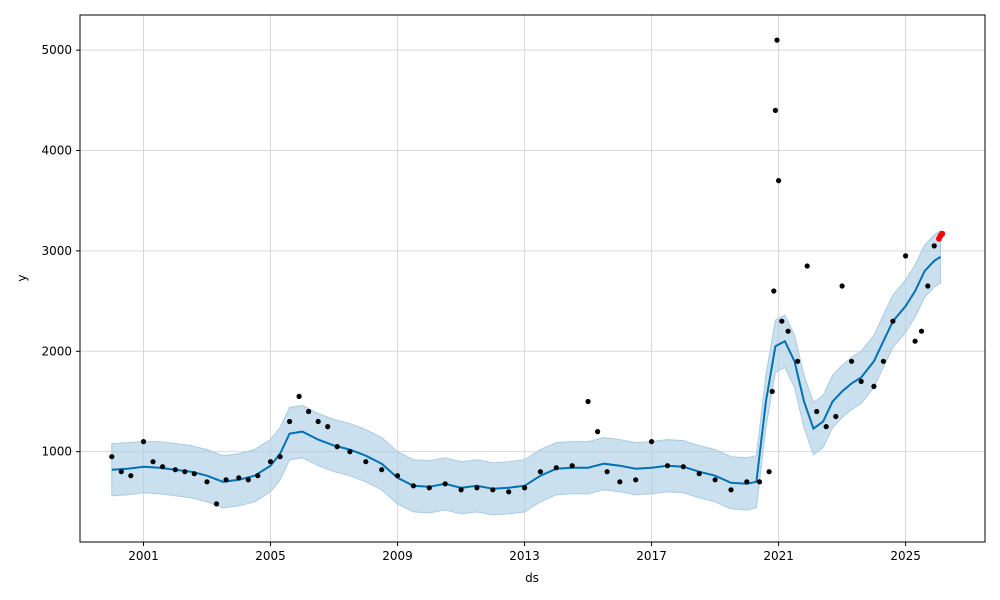 The height and width of the screenshot is (600, 1000). I want to click on highlight-points-layer, so click(941, 236).